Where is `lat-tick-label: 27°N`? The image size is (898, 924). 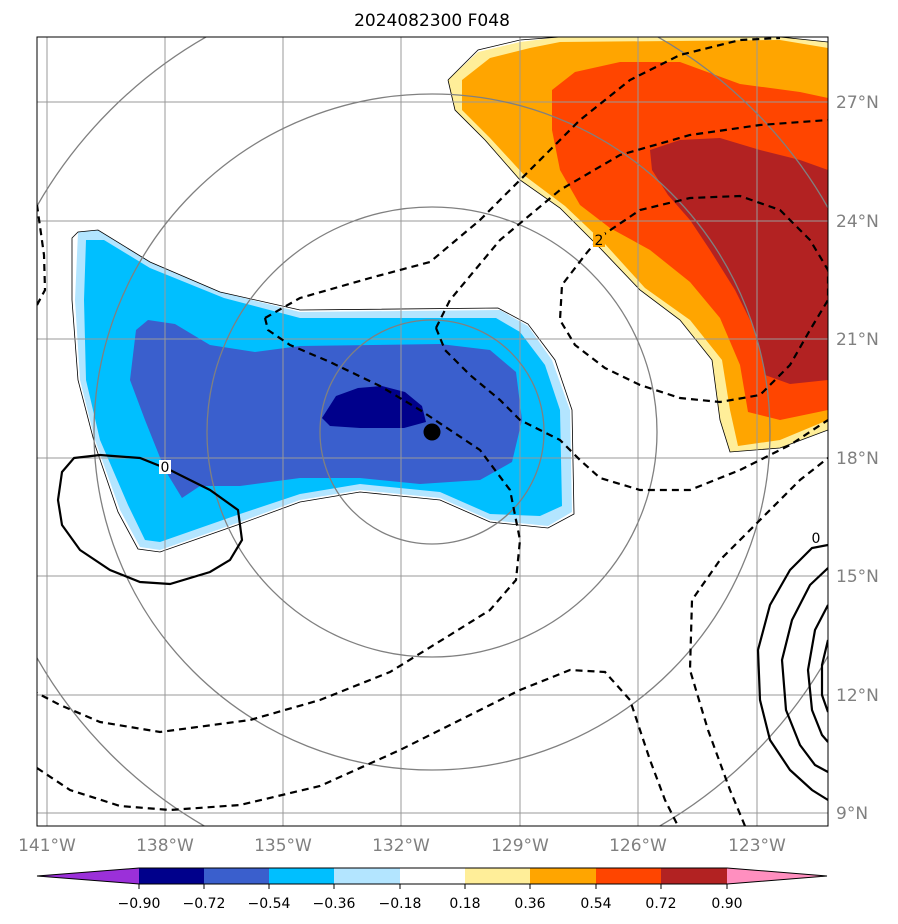
lat-tick-label: 27°N is located at coordinates (857, 103).